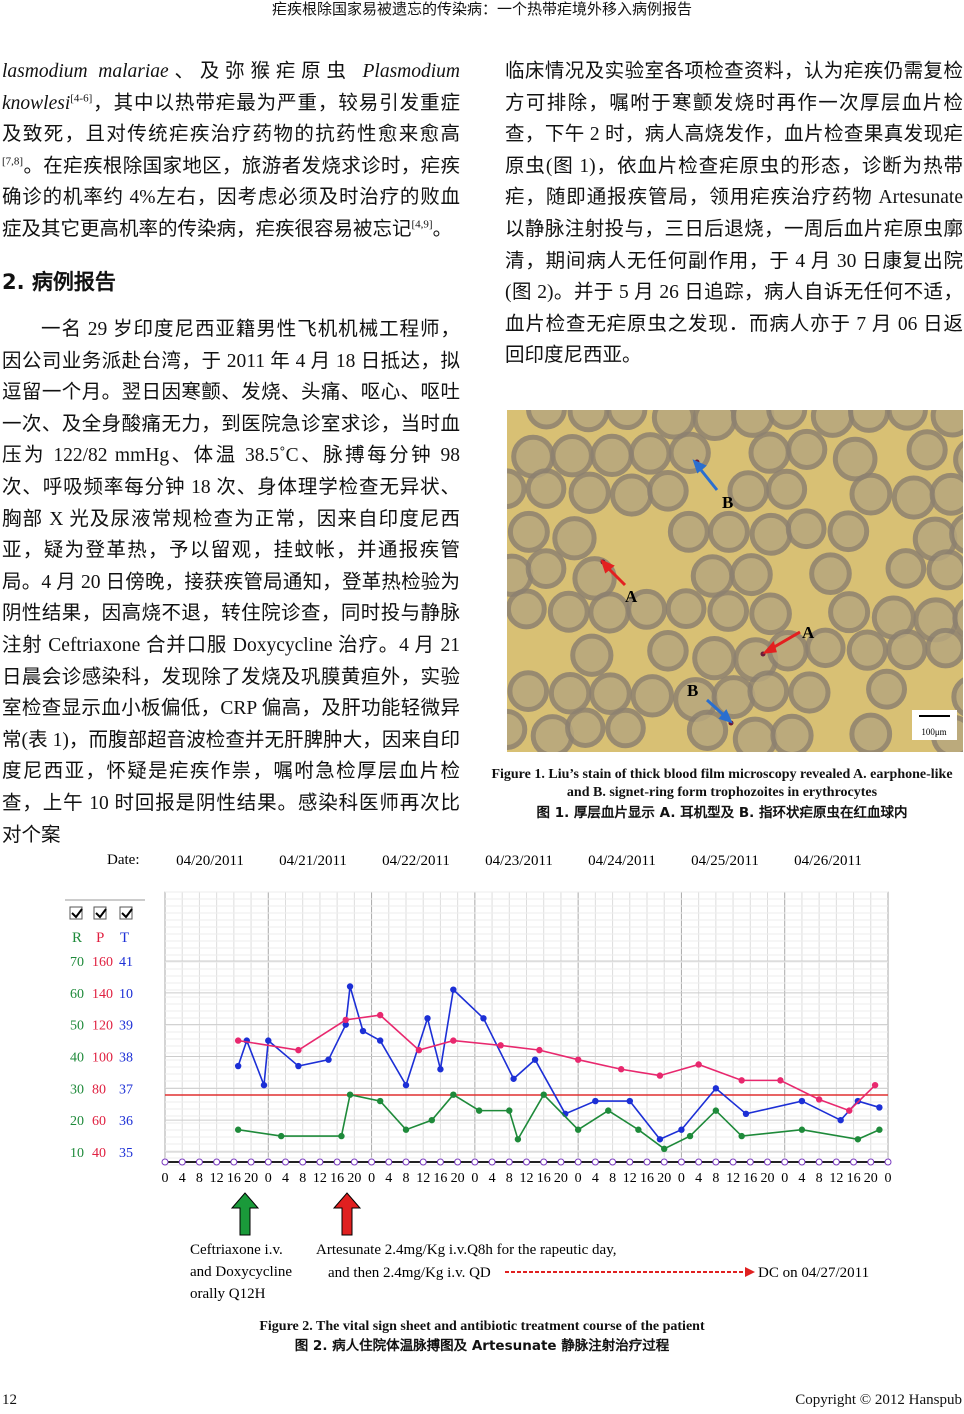  Describe the element at coordinates (231, 87) in the screenshot. I see `italic-text: Plasmodium knowlesi` at that location.